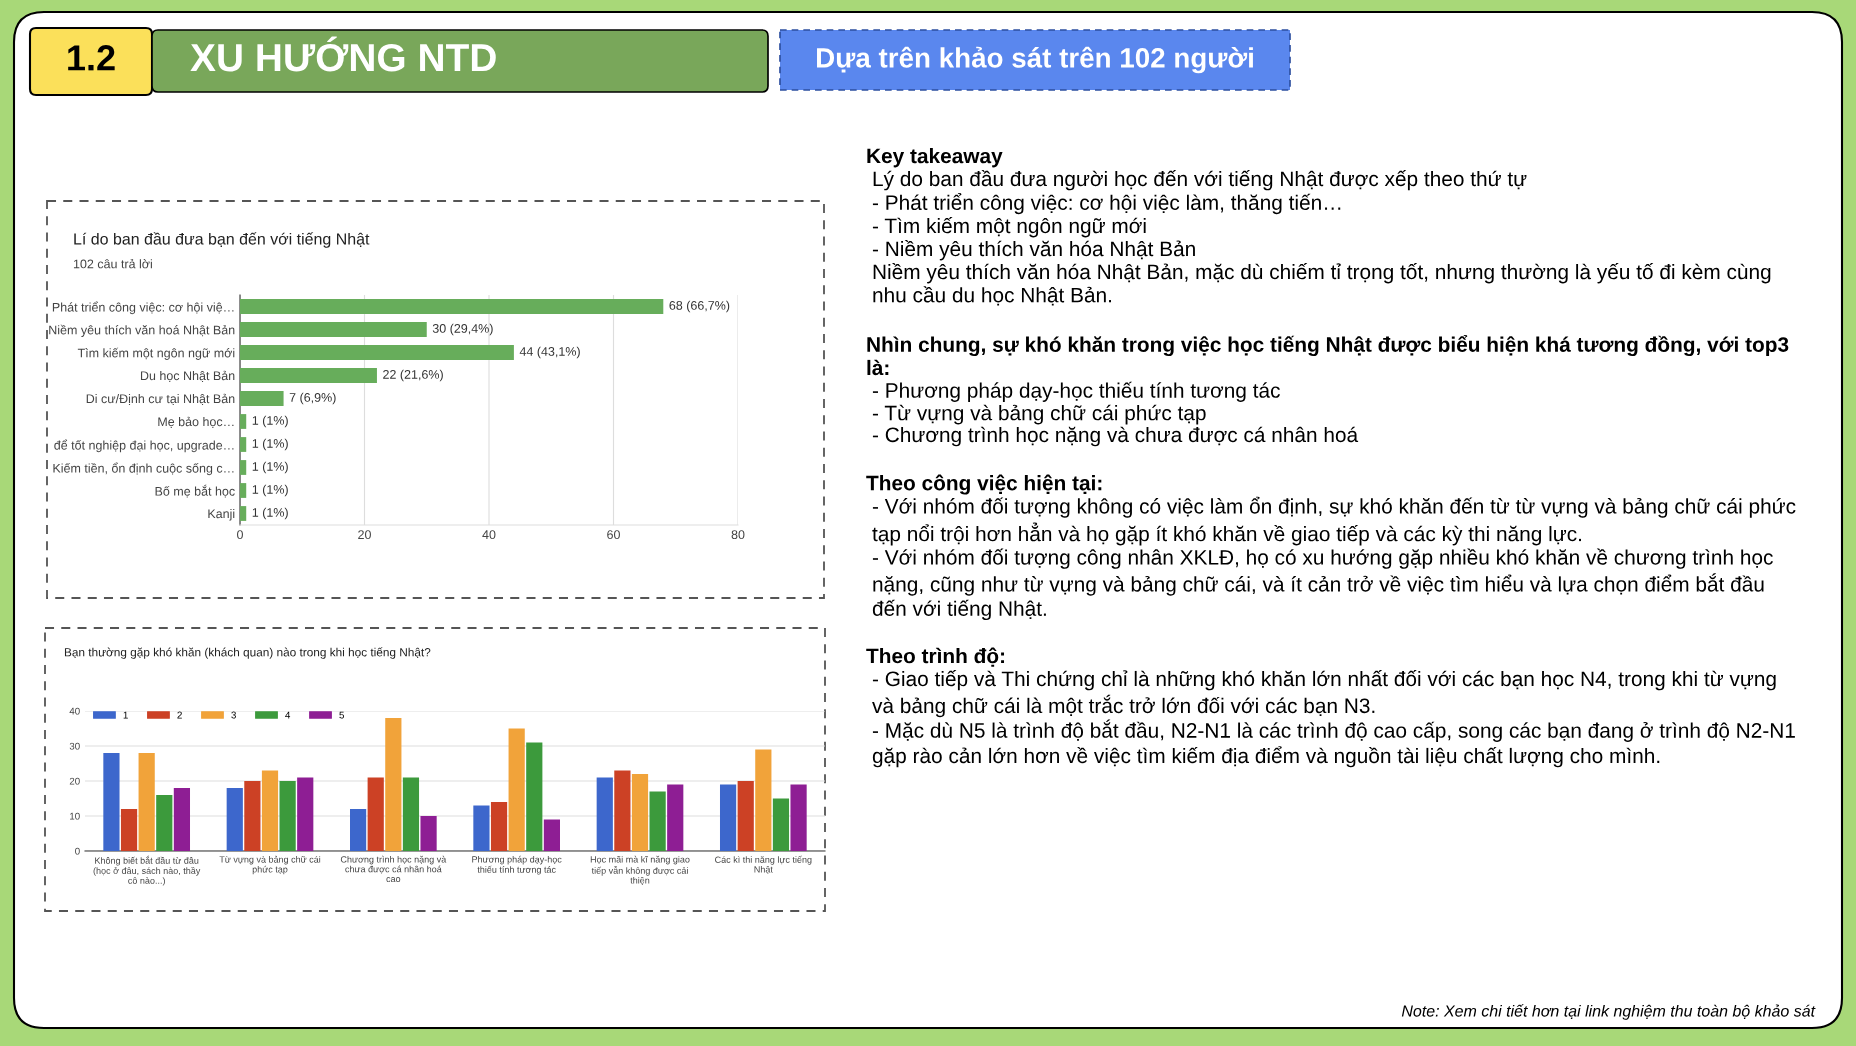  Describe the element at coordinates (1324, 694) in the screenshot. I see `text: - Giao tiếp và Thi chứng chỉ là những khó khăn lớn nhất đối với các bạn học N4, trong khi từ vựng và bảng chữ cái là một trắc trở lớn đối với các bạn N3.` at that location.